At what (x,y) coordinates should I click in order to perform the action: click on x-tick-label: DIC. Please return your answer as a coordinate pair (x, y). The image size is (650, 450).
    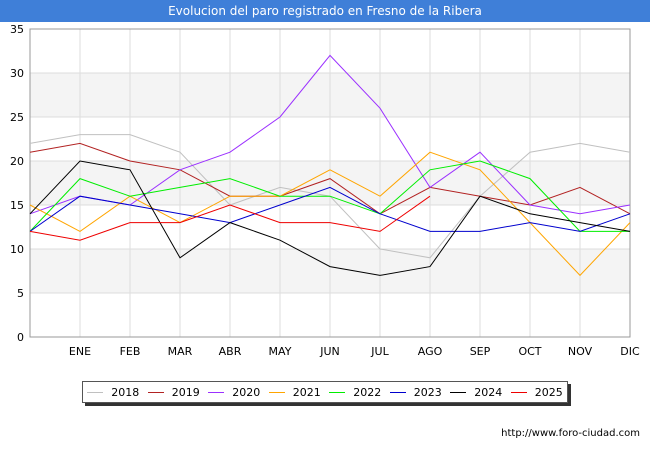
    Looking at the image, I should click on (630, 351).